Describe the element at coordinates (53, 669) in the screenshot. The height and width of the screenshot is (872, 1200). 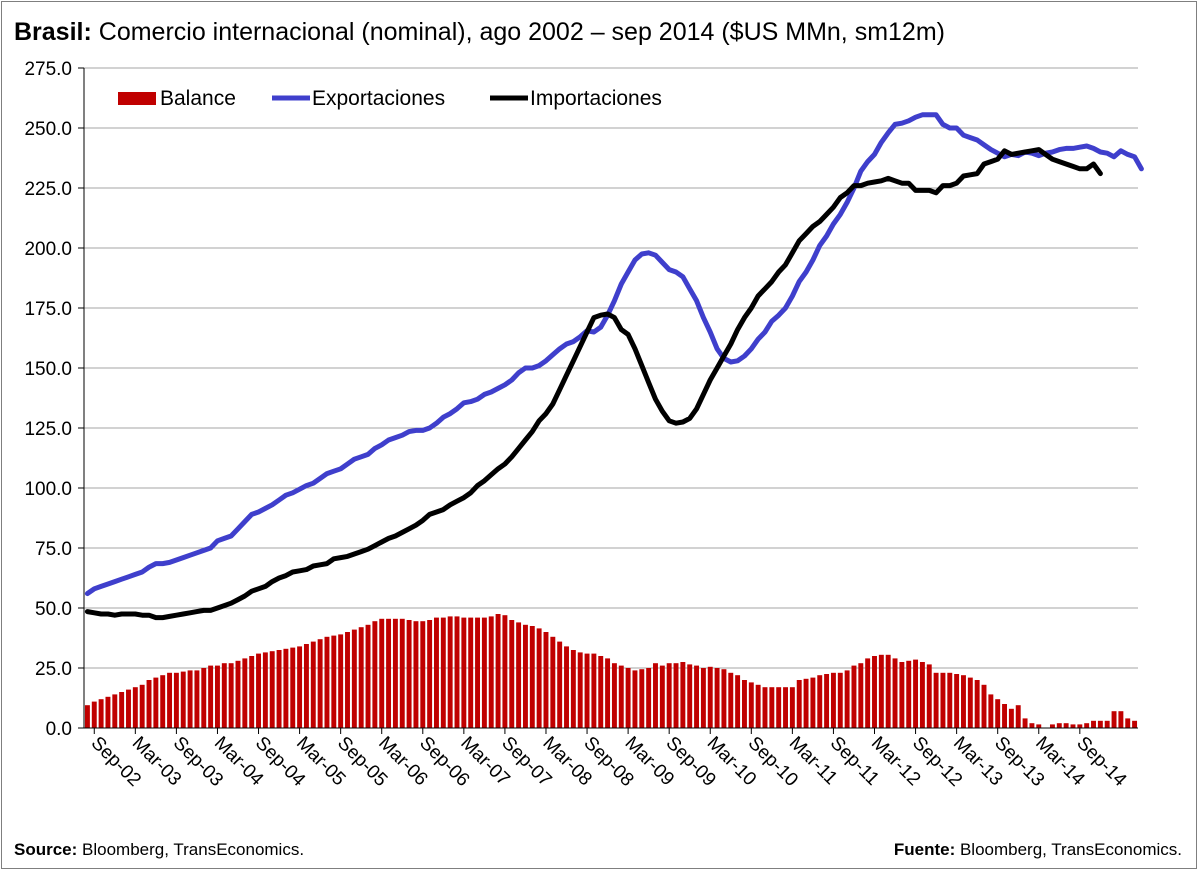
I see `y-tick-label: 25.0` at that location.